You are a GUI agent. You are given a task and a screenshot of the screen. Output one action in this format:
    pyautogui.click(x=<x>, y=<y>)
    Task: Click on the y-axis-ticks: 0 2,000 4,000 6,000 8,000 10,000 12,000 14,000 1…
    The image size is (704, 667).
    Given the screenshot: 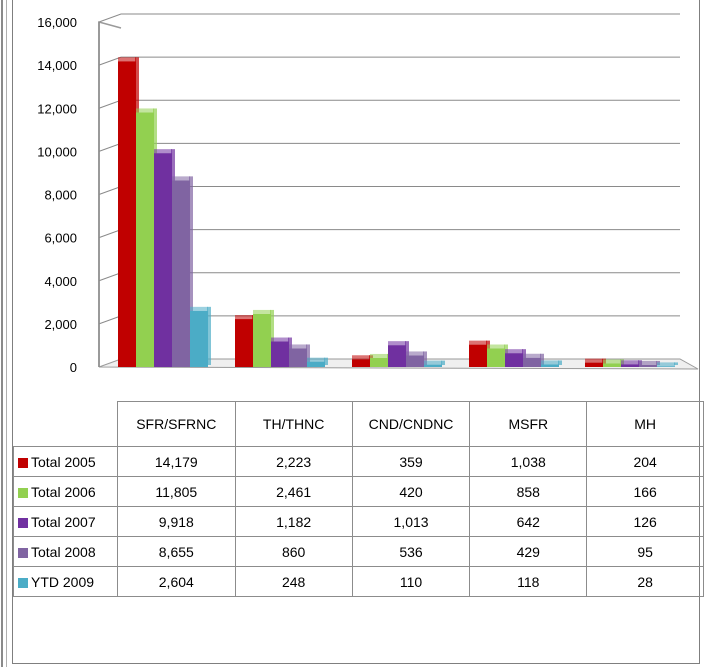 What is the action you would take?
    pyautogui.click(x=57, y=195)
    